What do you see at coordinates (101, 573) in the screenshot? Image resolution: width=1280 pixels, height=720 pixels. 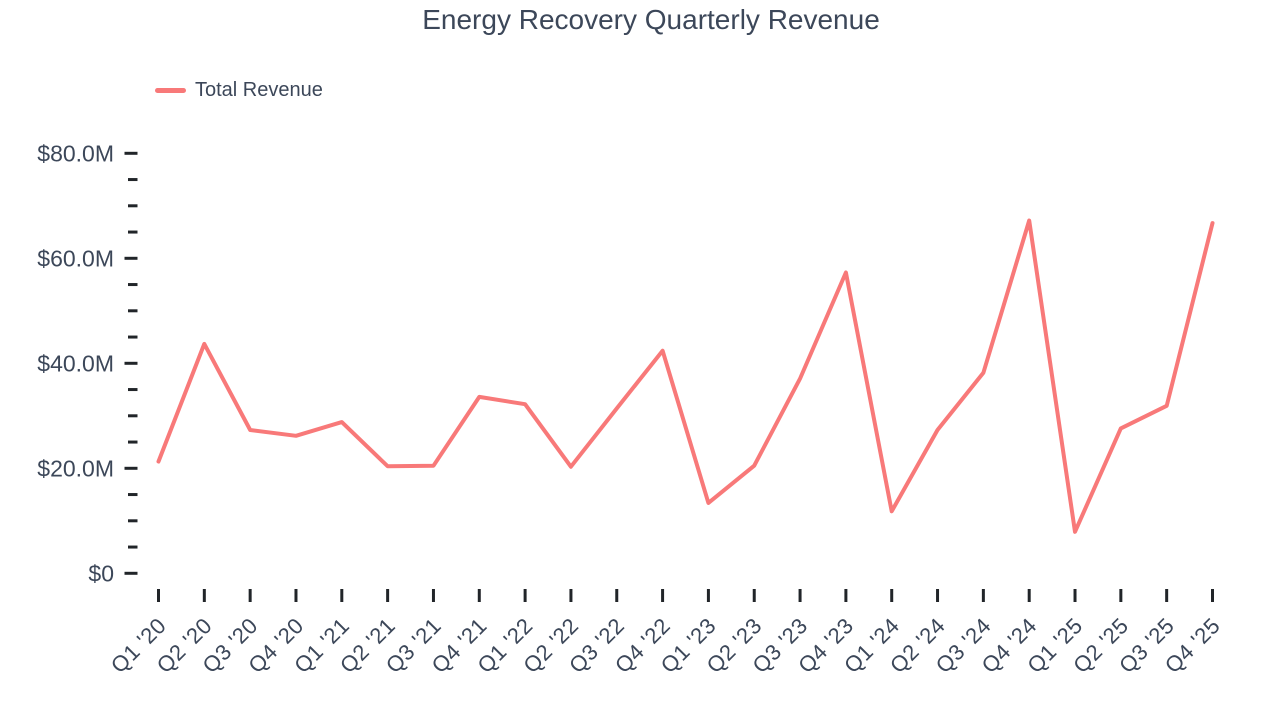 I see `y-axis-label: $0` at bounding box center [101, 573].